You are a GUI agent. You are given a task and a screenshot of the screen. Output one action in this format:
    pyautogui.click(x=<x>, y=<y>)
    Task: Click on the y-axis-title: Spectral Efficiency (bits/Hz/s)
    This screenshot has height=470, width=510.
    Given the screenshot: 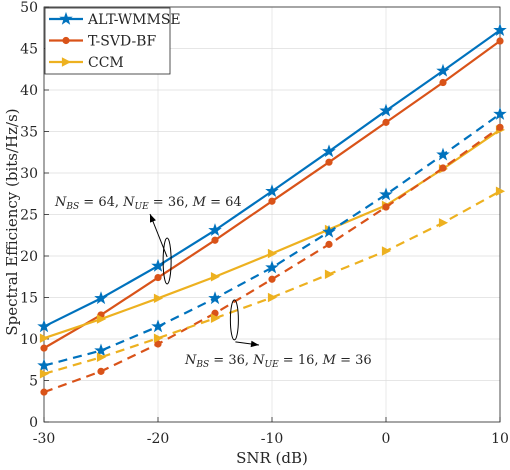 What is the action you would take?
    pyautogui.click(x=12, y=221)
    